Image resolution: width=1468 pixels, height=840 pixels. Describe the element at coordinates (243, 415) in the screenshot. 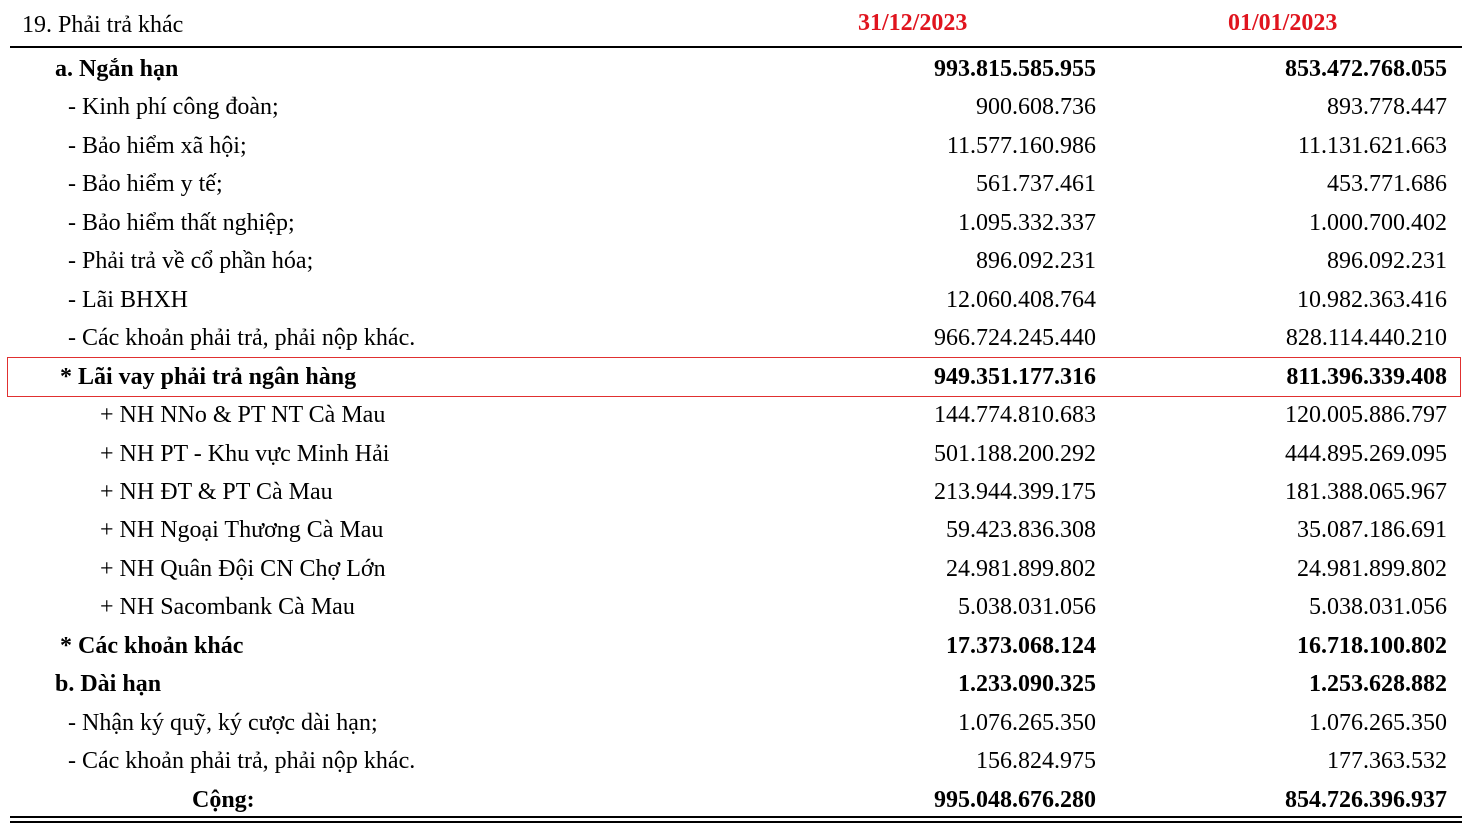

I see `row-label: + NH NNo & PT NT Cà Mau` at that location.